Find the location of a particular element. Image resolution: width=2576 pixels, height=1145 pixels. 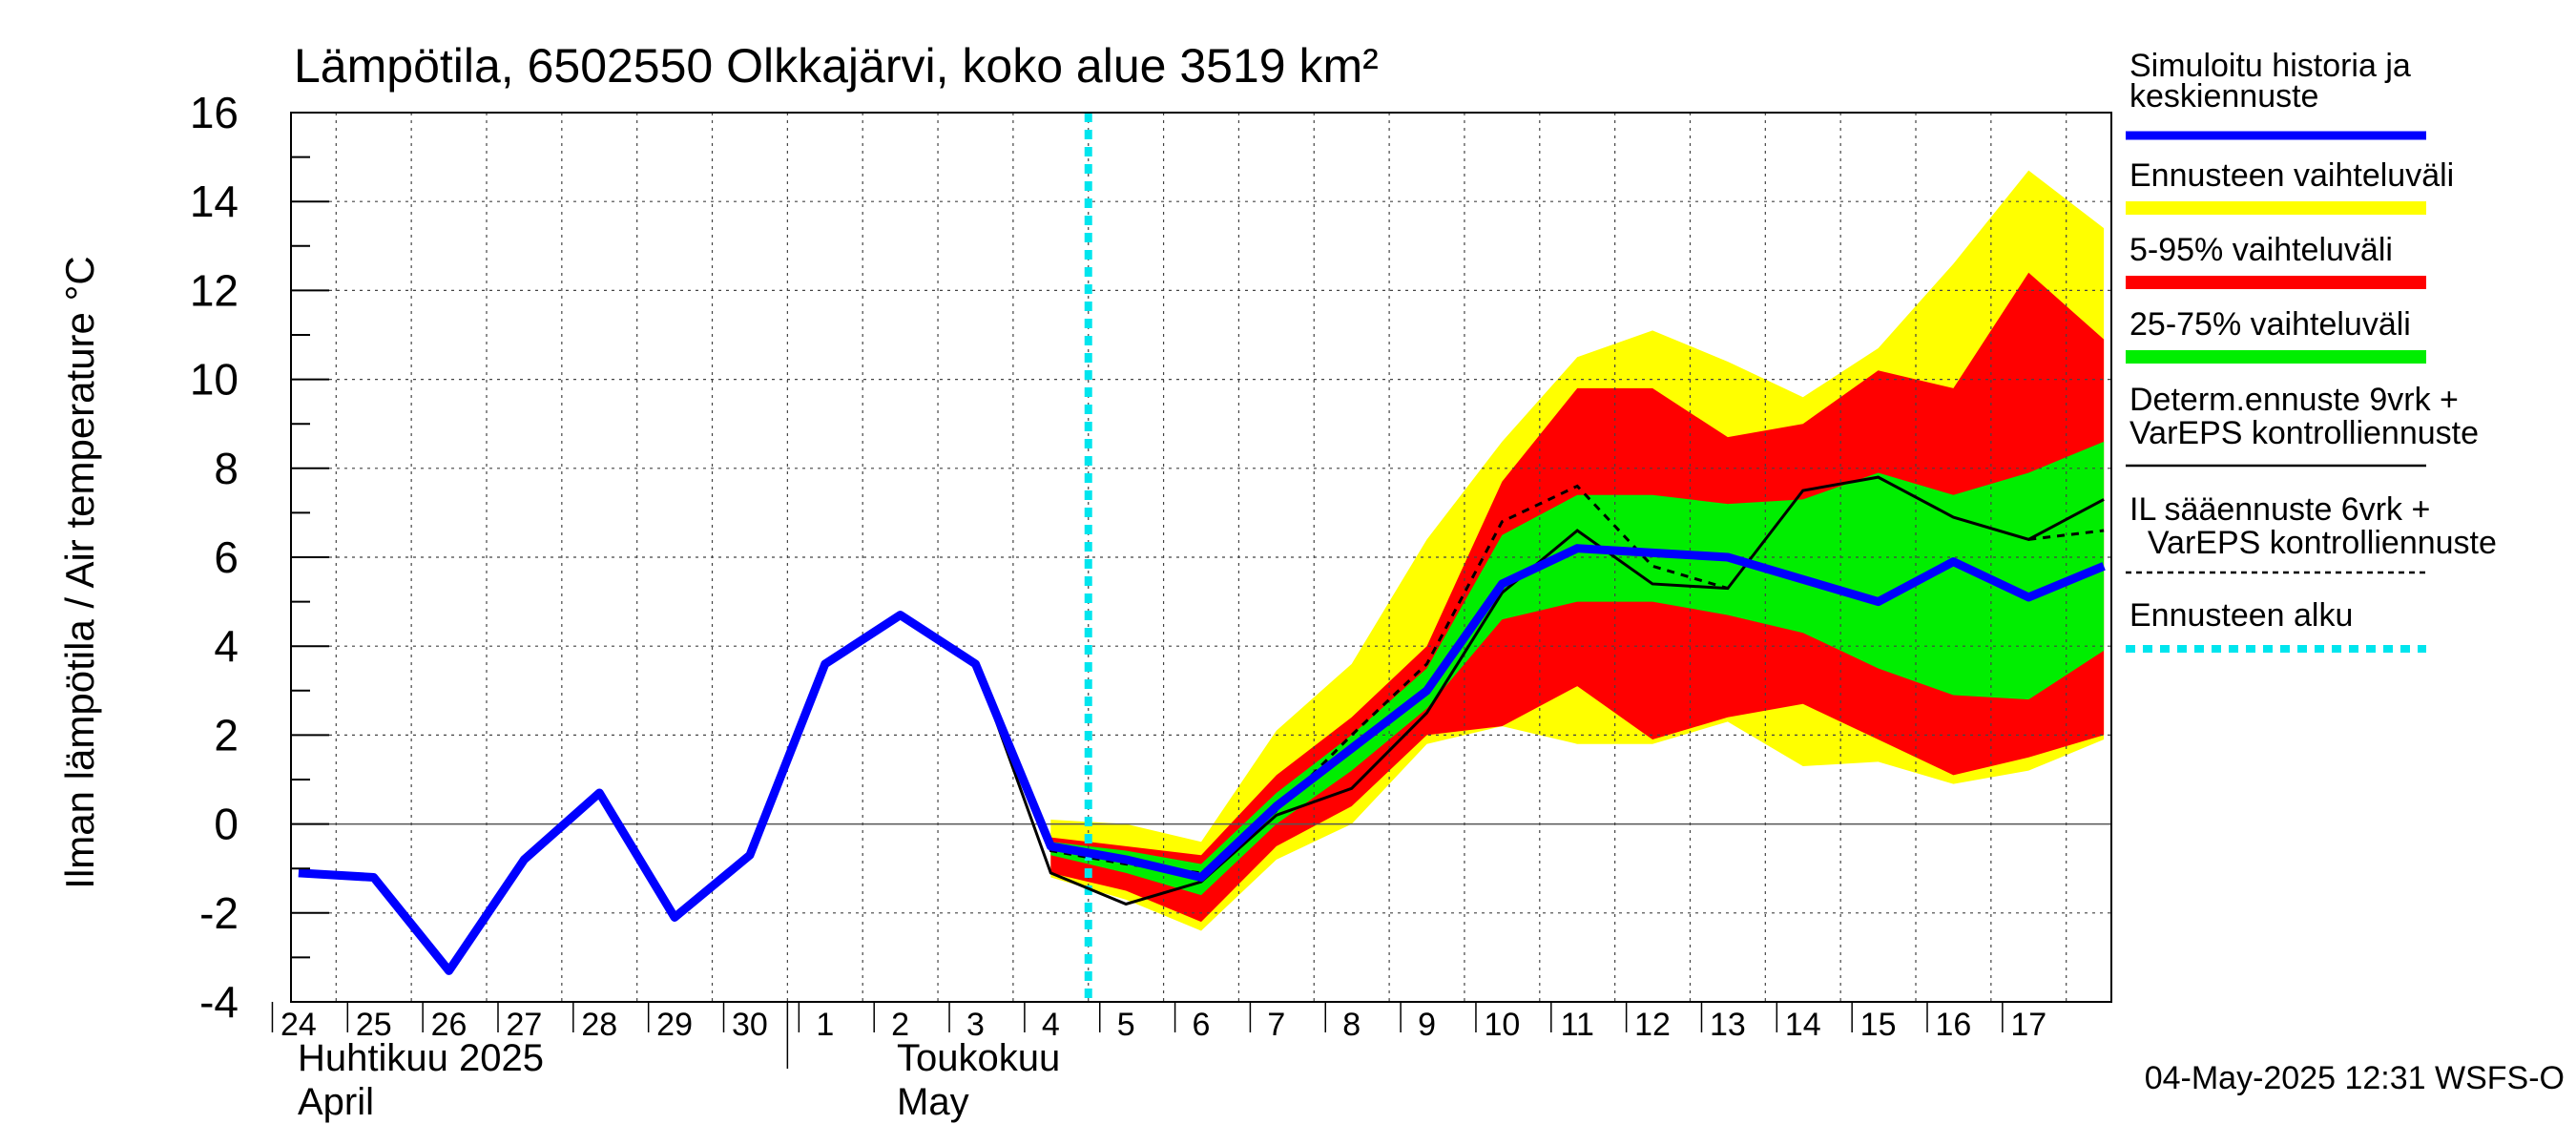

y-axis: -4 -2 0 2 4 6 8 10 12 14 16 is located at coordinates (259, 557).